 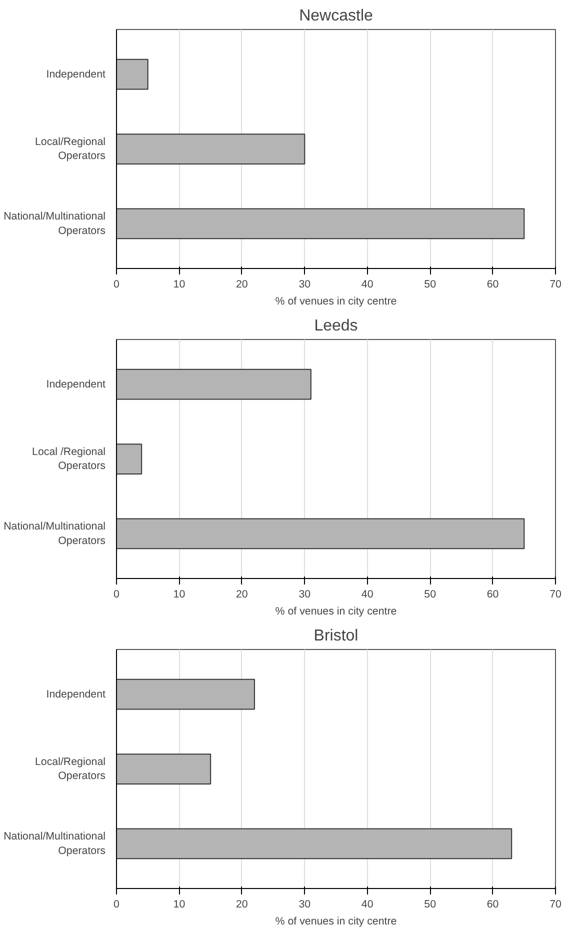 I want to click on chart-title: Leeds, so click(x=336, y=326).